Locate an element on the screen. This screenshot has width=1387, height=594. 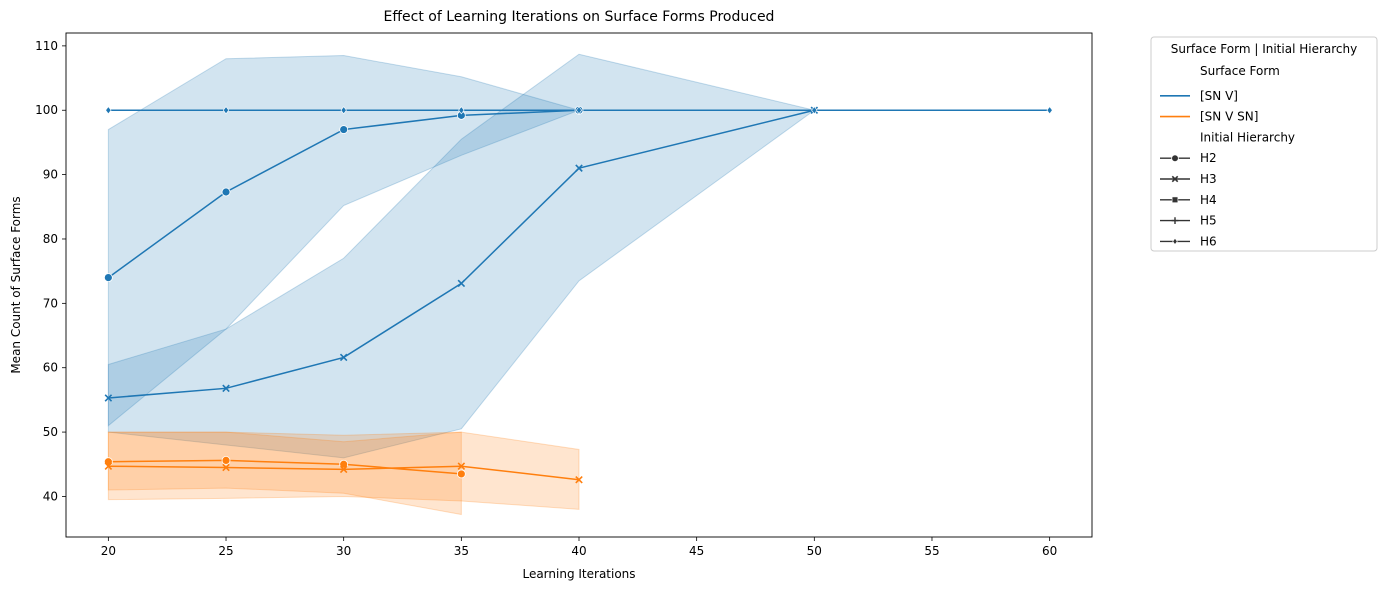
x-tick-label: 25 is located at coordinates (225, 551).